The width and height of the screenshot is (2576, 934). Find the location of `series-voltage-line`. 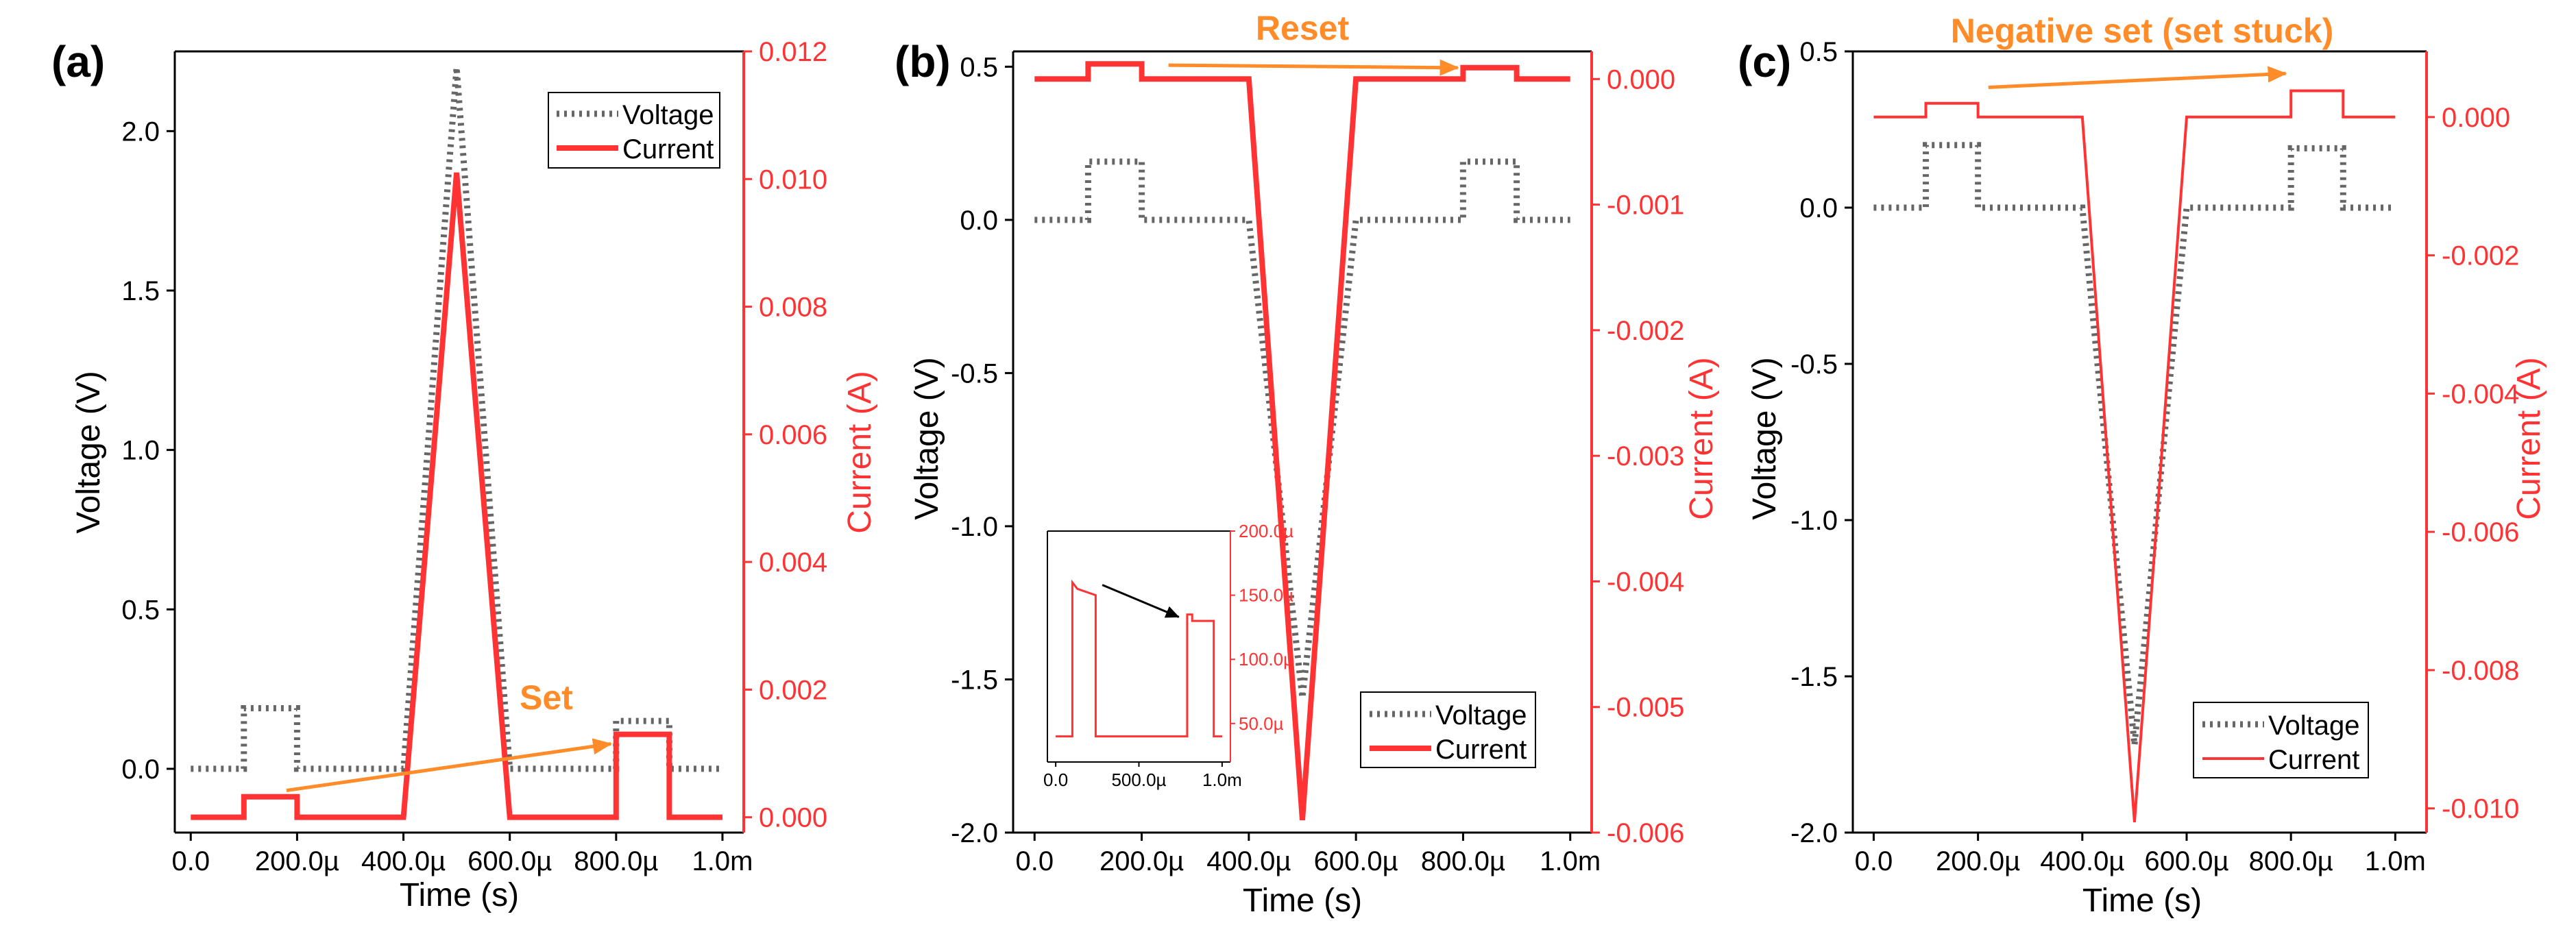

series-voltage-line is located at coordinates (2134, 444).